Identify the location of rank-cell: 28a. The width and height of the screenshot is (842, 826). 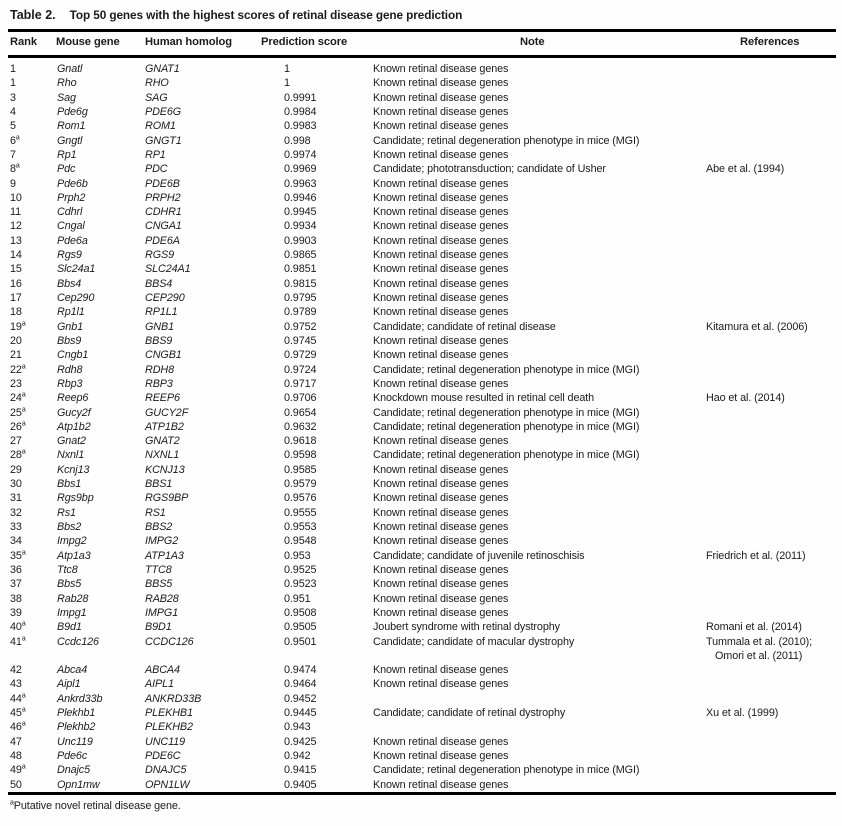
(18, 455).